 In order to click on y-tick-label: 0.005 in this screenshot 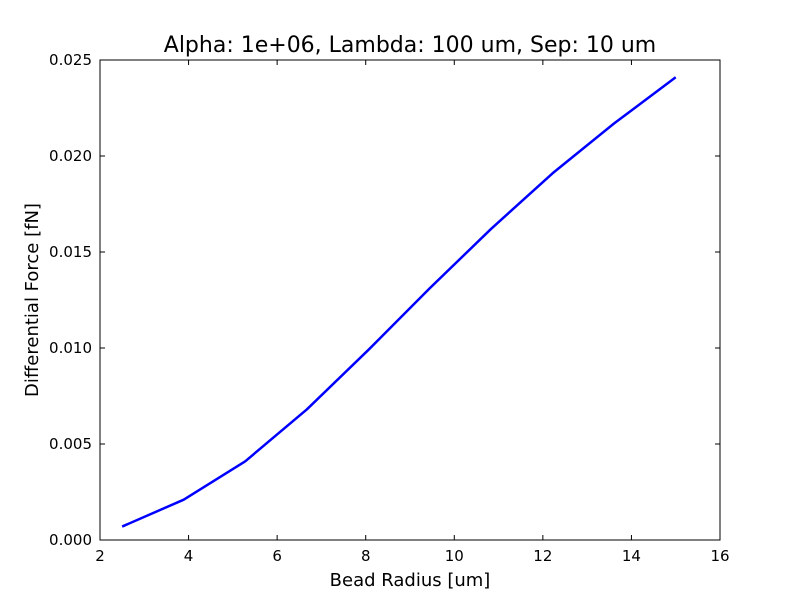, I will do `click(70, 444)`.